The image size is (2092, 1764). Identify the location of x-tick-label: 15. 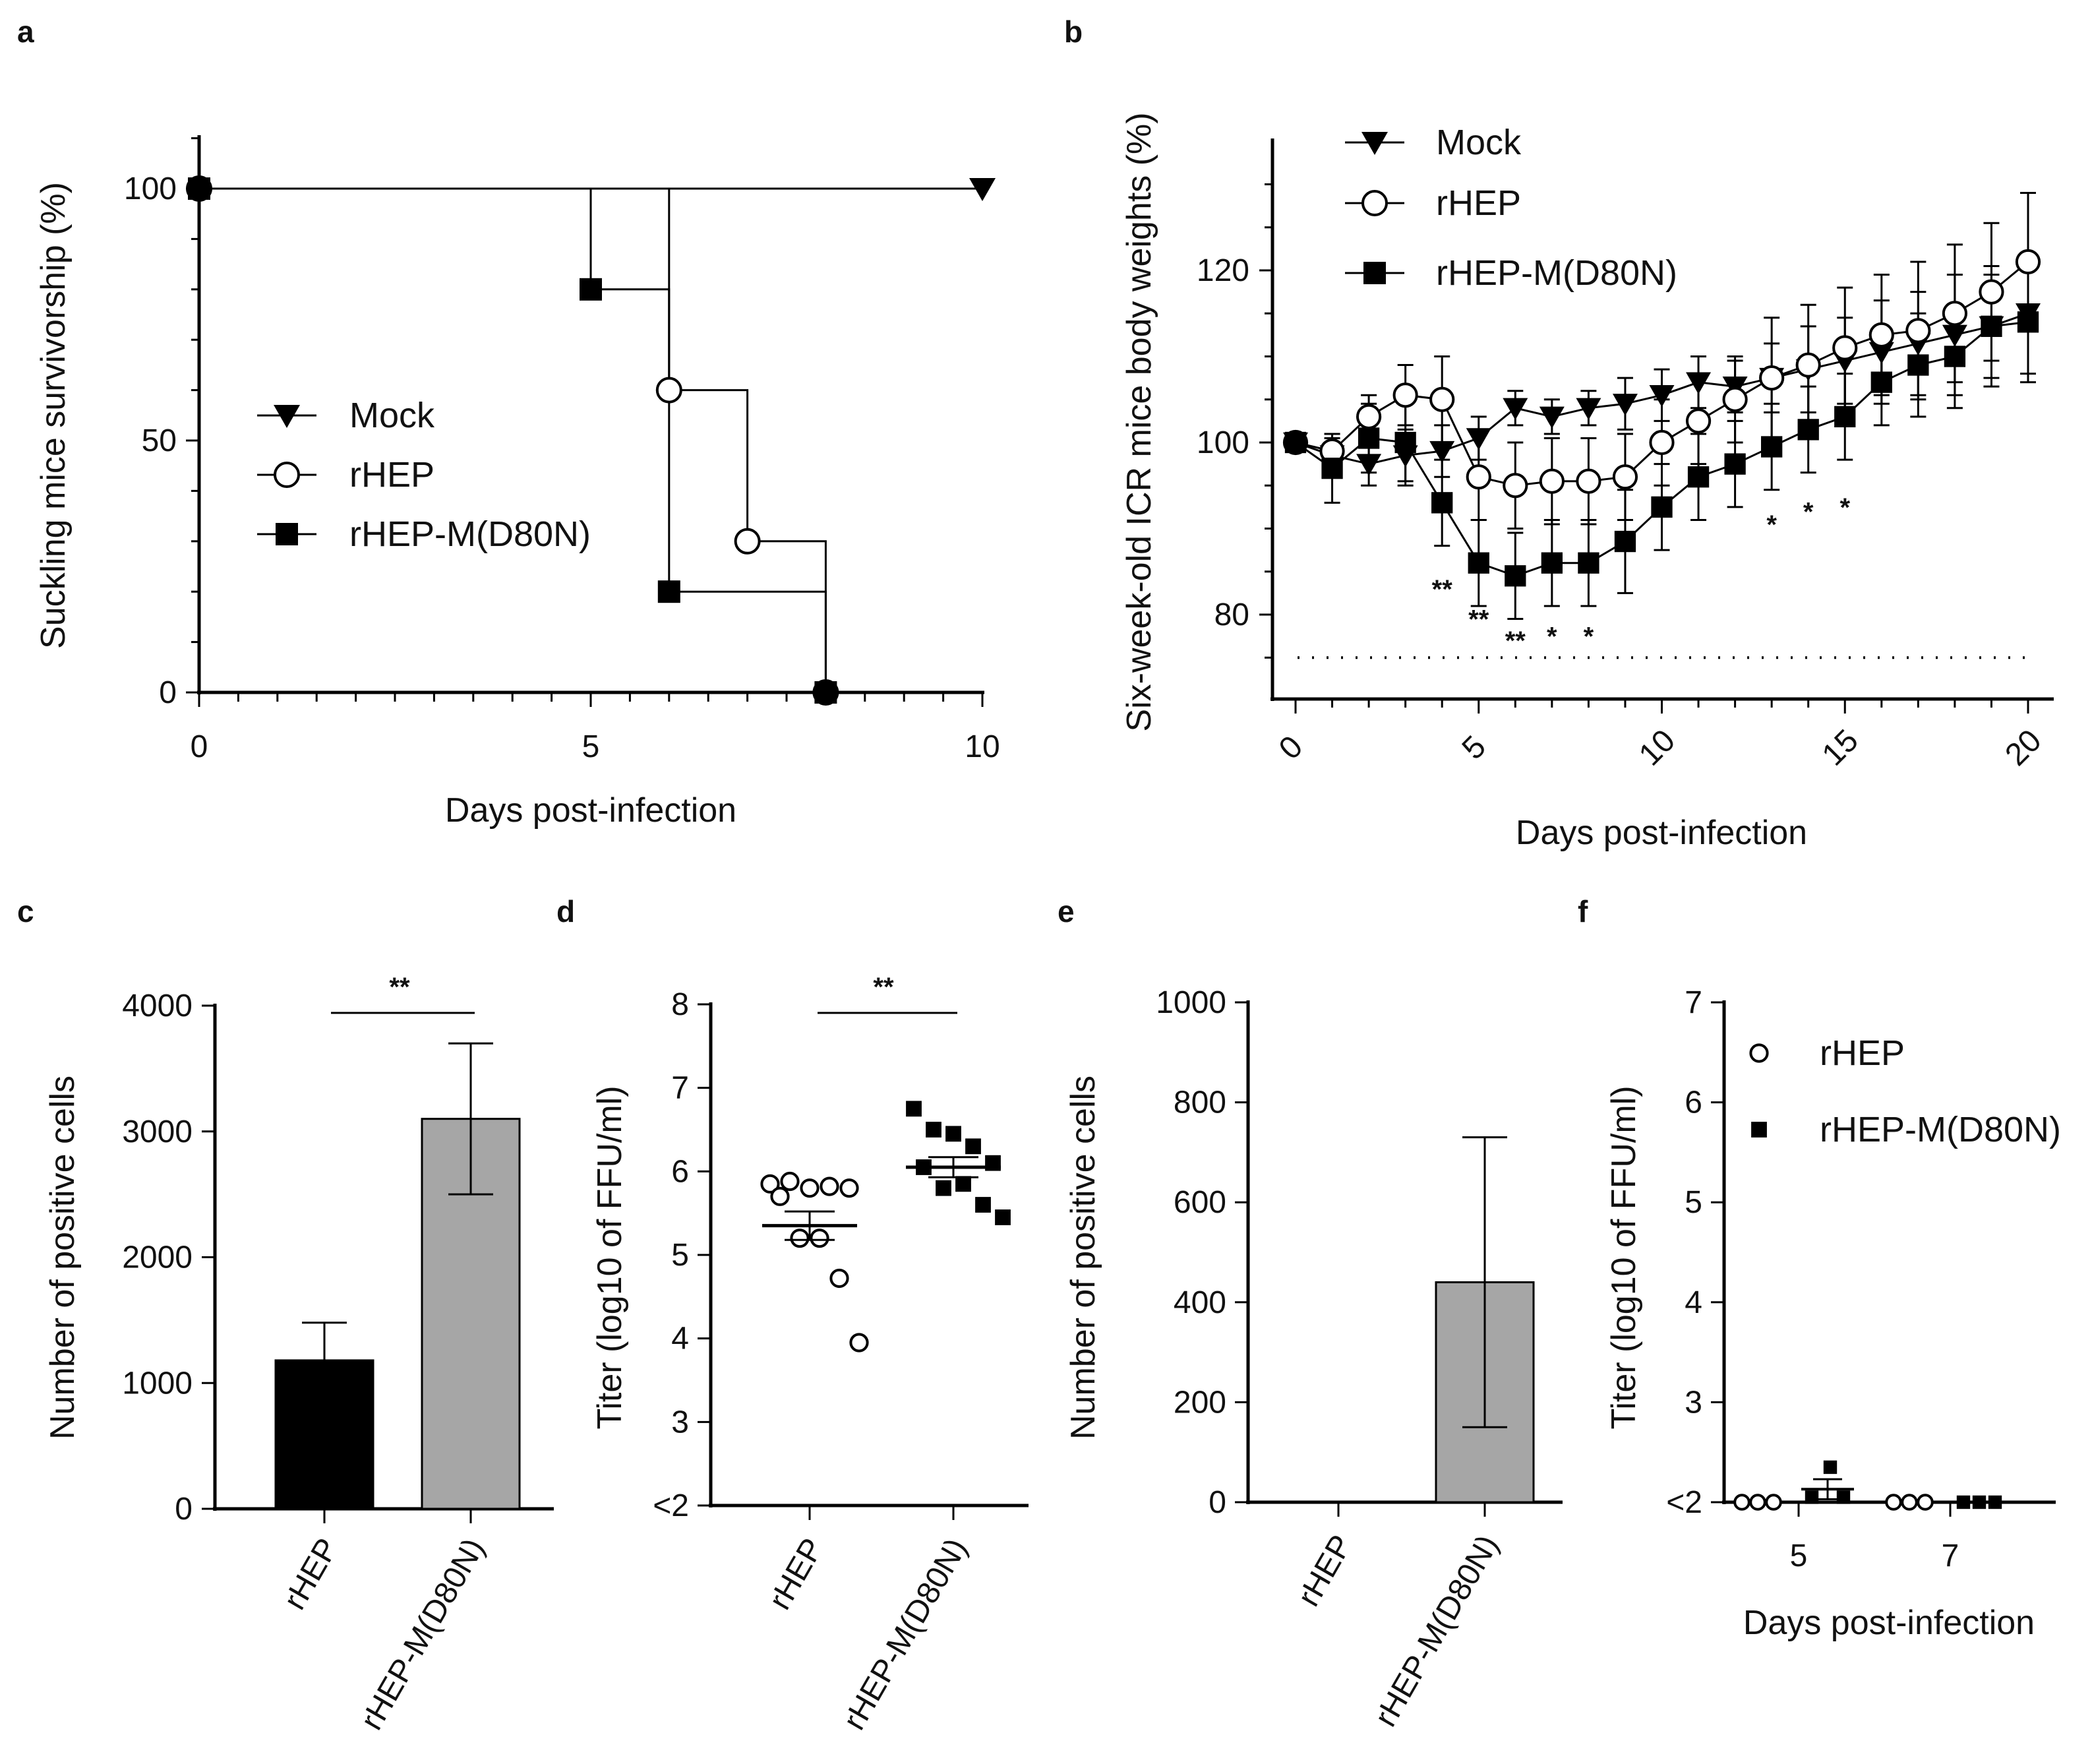
(1841, 747).